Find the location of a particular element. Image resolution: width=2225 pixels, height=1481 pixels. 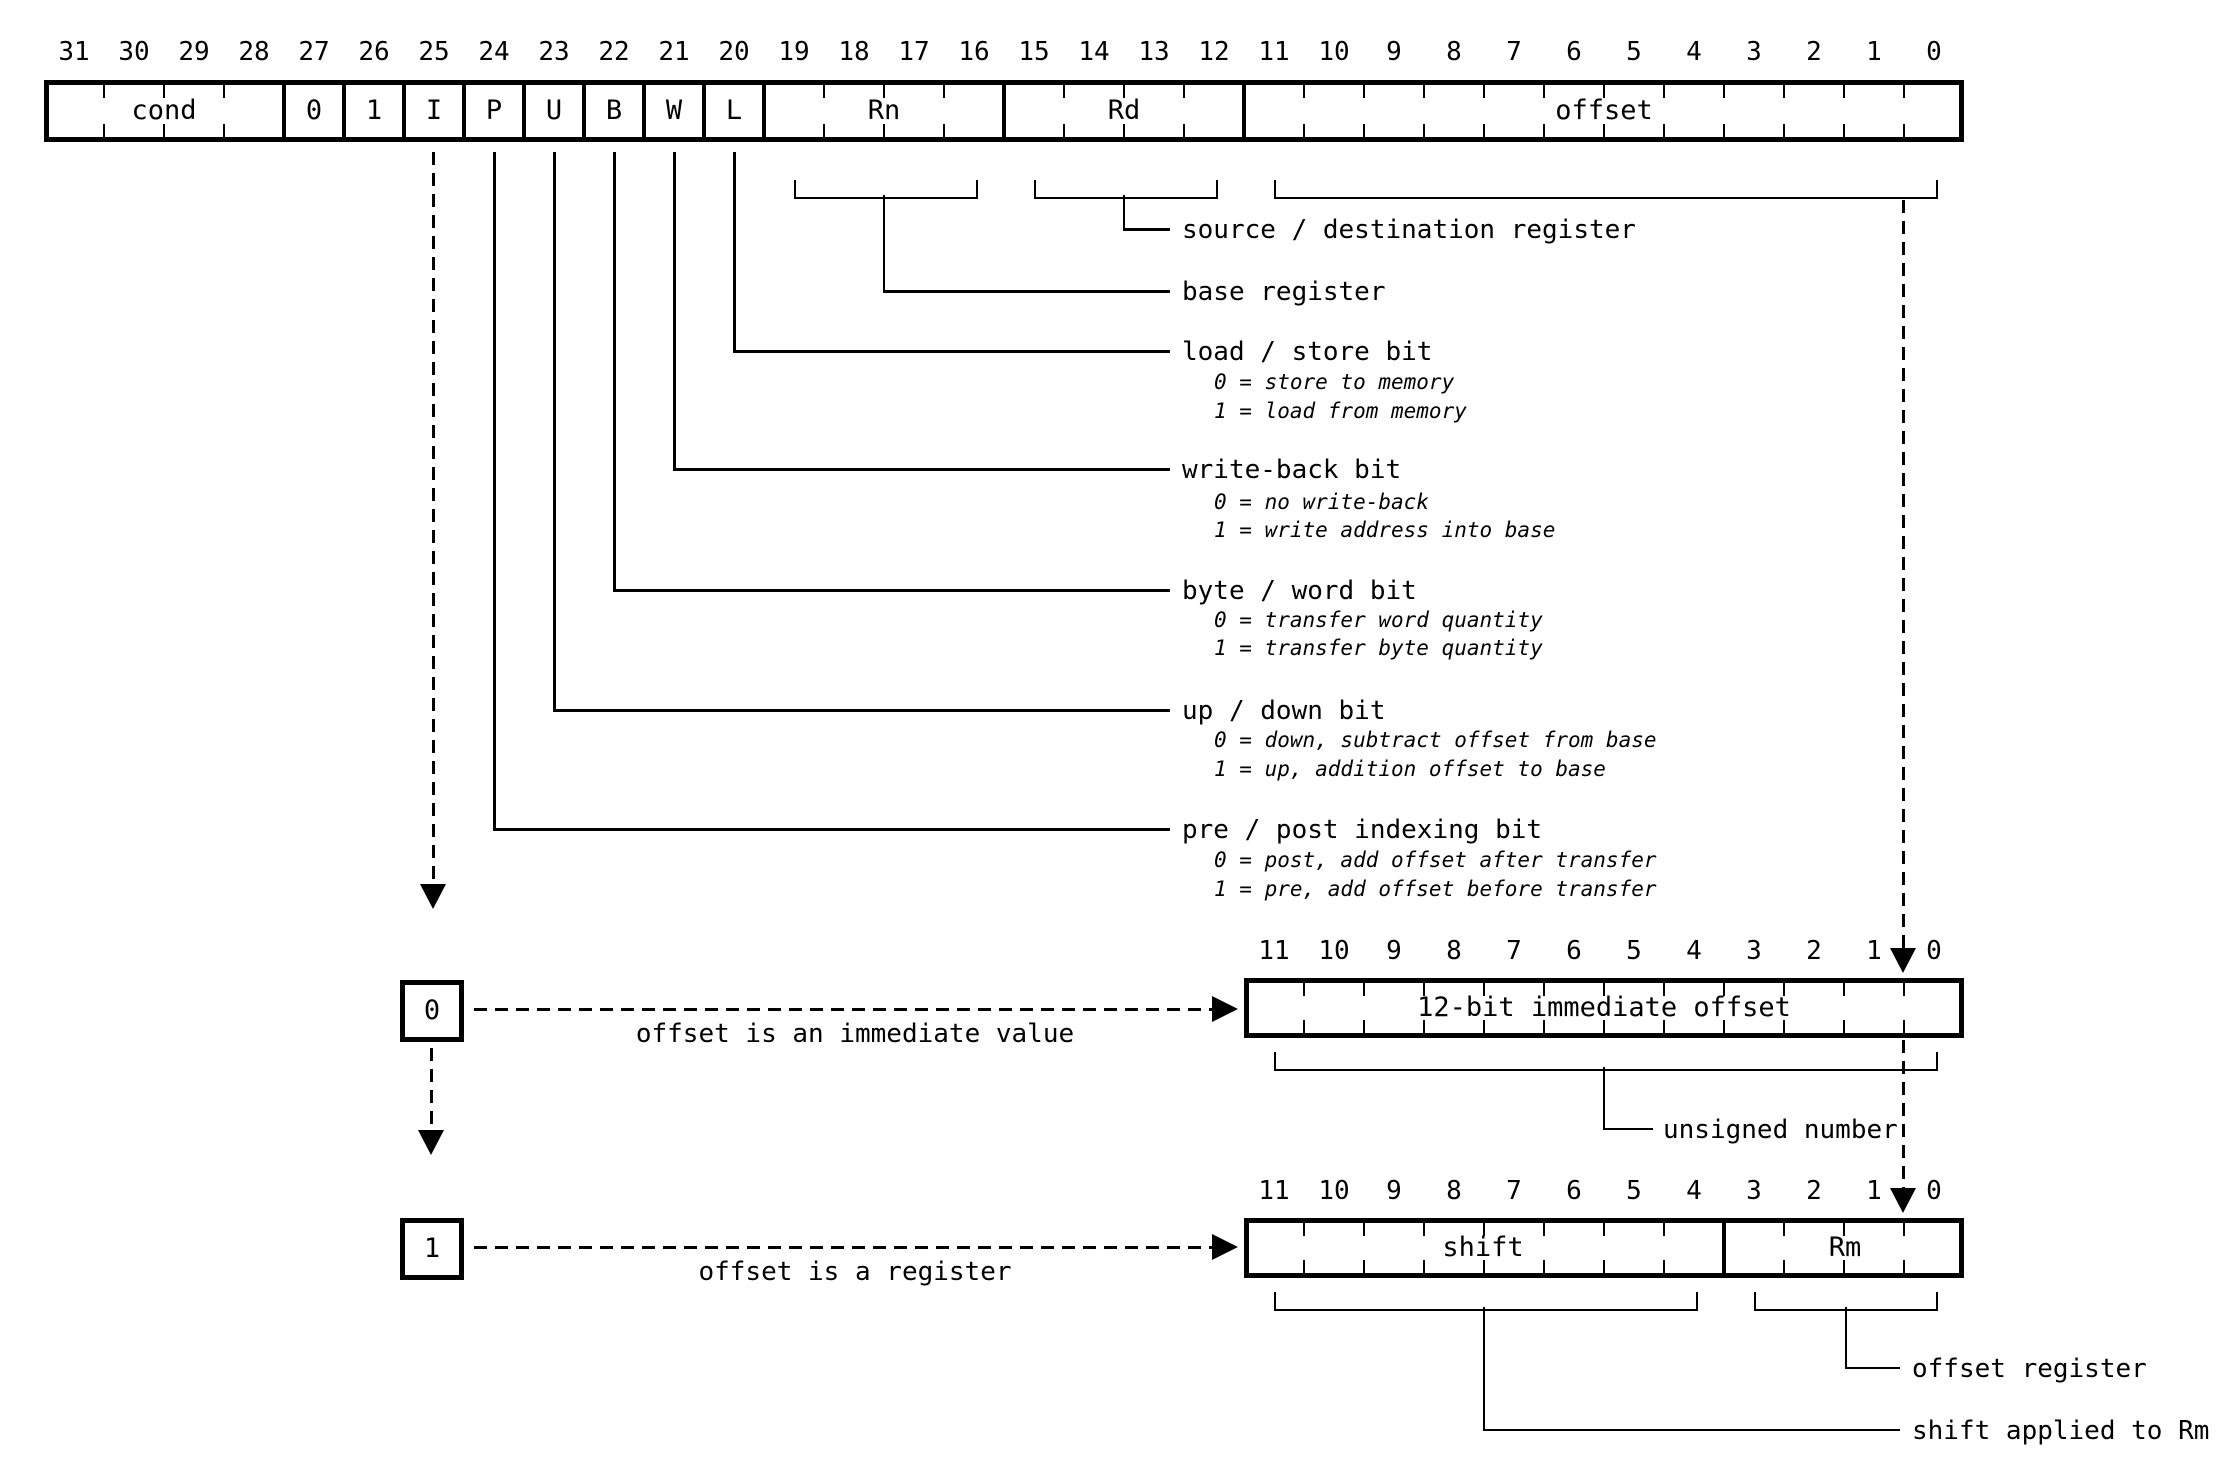

i-value-0-box: 0 is located at coordinates (432, 1011).